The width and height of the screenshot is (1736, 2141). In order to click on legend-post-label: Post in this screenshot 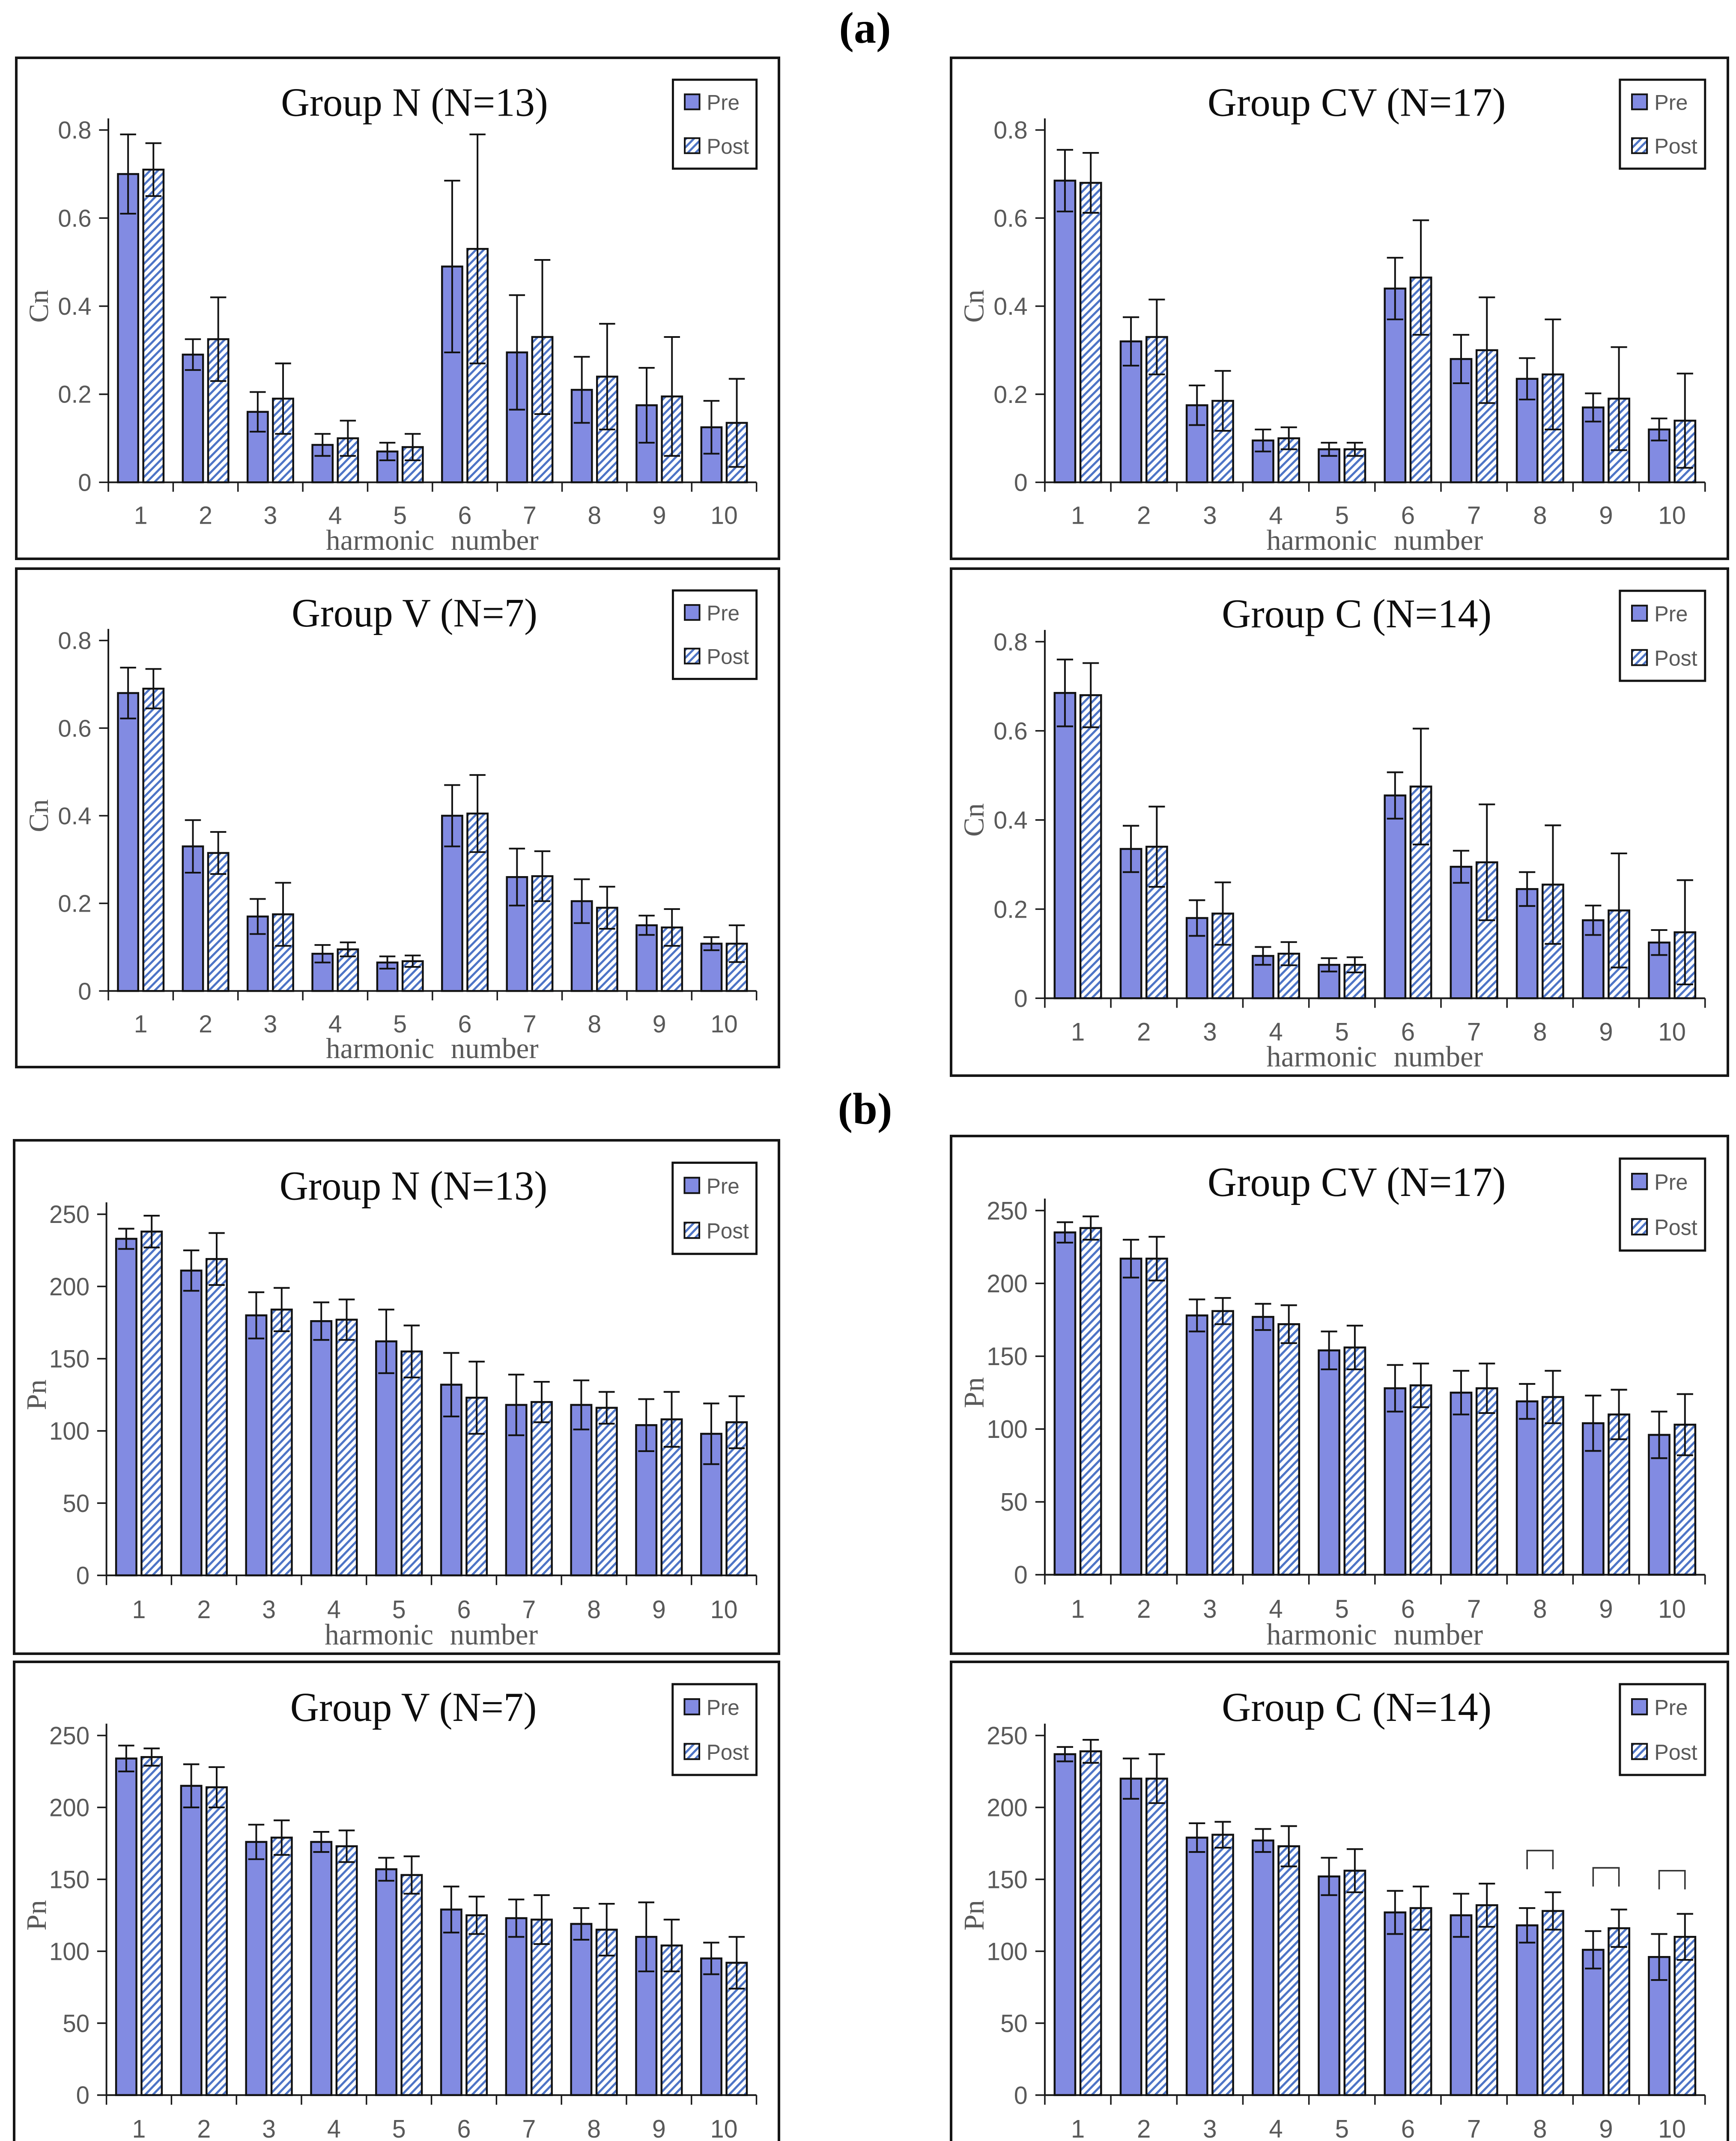, I will do `click(728, 1752)`.